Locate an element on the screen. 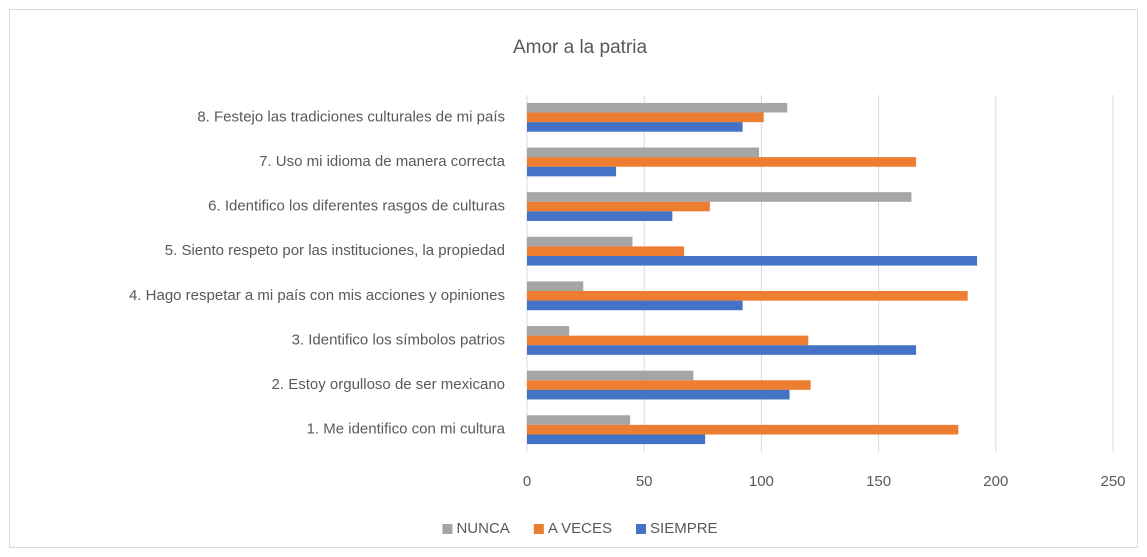 The image size is (1147, 557). y-tick-label: 1. Me identifico con mi cultura is located at coordinates (406, 429).